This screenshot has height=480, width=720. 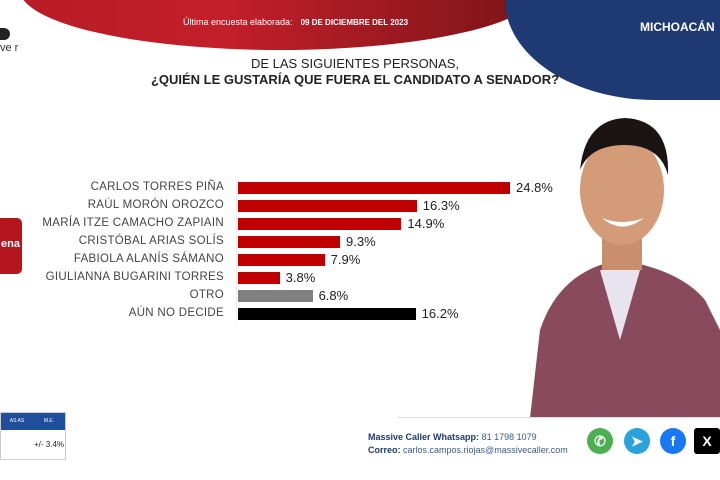 What do you see at coordinates (637, 441) in the screenshot?
I see `telegram-icon: ➤` at bounding box center [637, 441].